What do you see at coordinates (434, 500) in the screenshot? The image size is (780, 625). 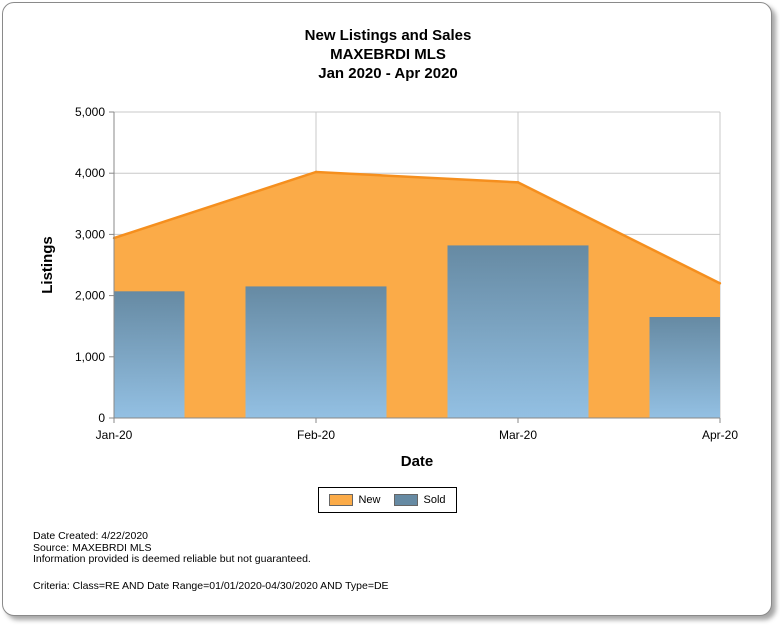 I see `legend-label-sold: Sold` at bounding box center [434, 500].